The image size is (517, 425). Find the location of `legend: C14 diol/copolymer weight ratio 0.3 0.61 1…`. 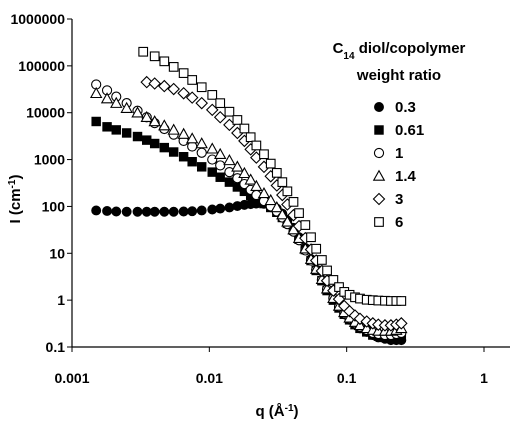

legend: C14 diol/copolymer weight ratio 0.3 0.61 1… is located at coordinates (399, 135).